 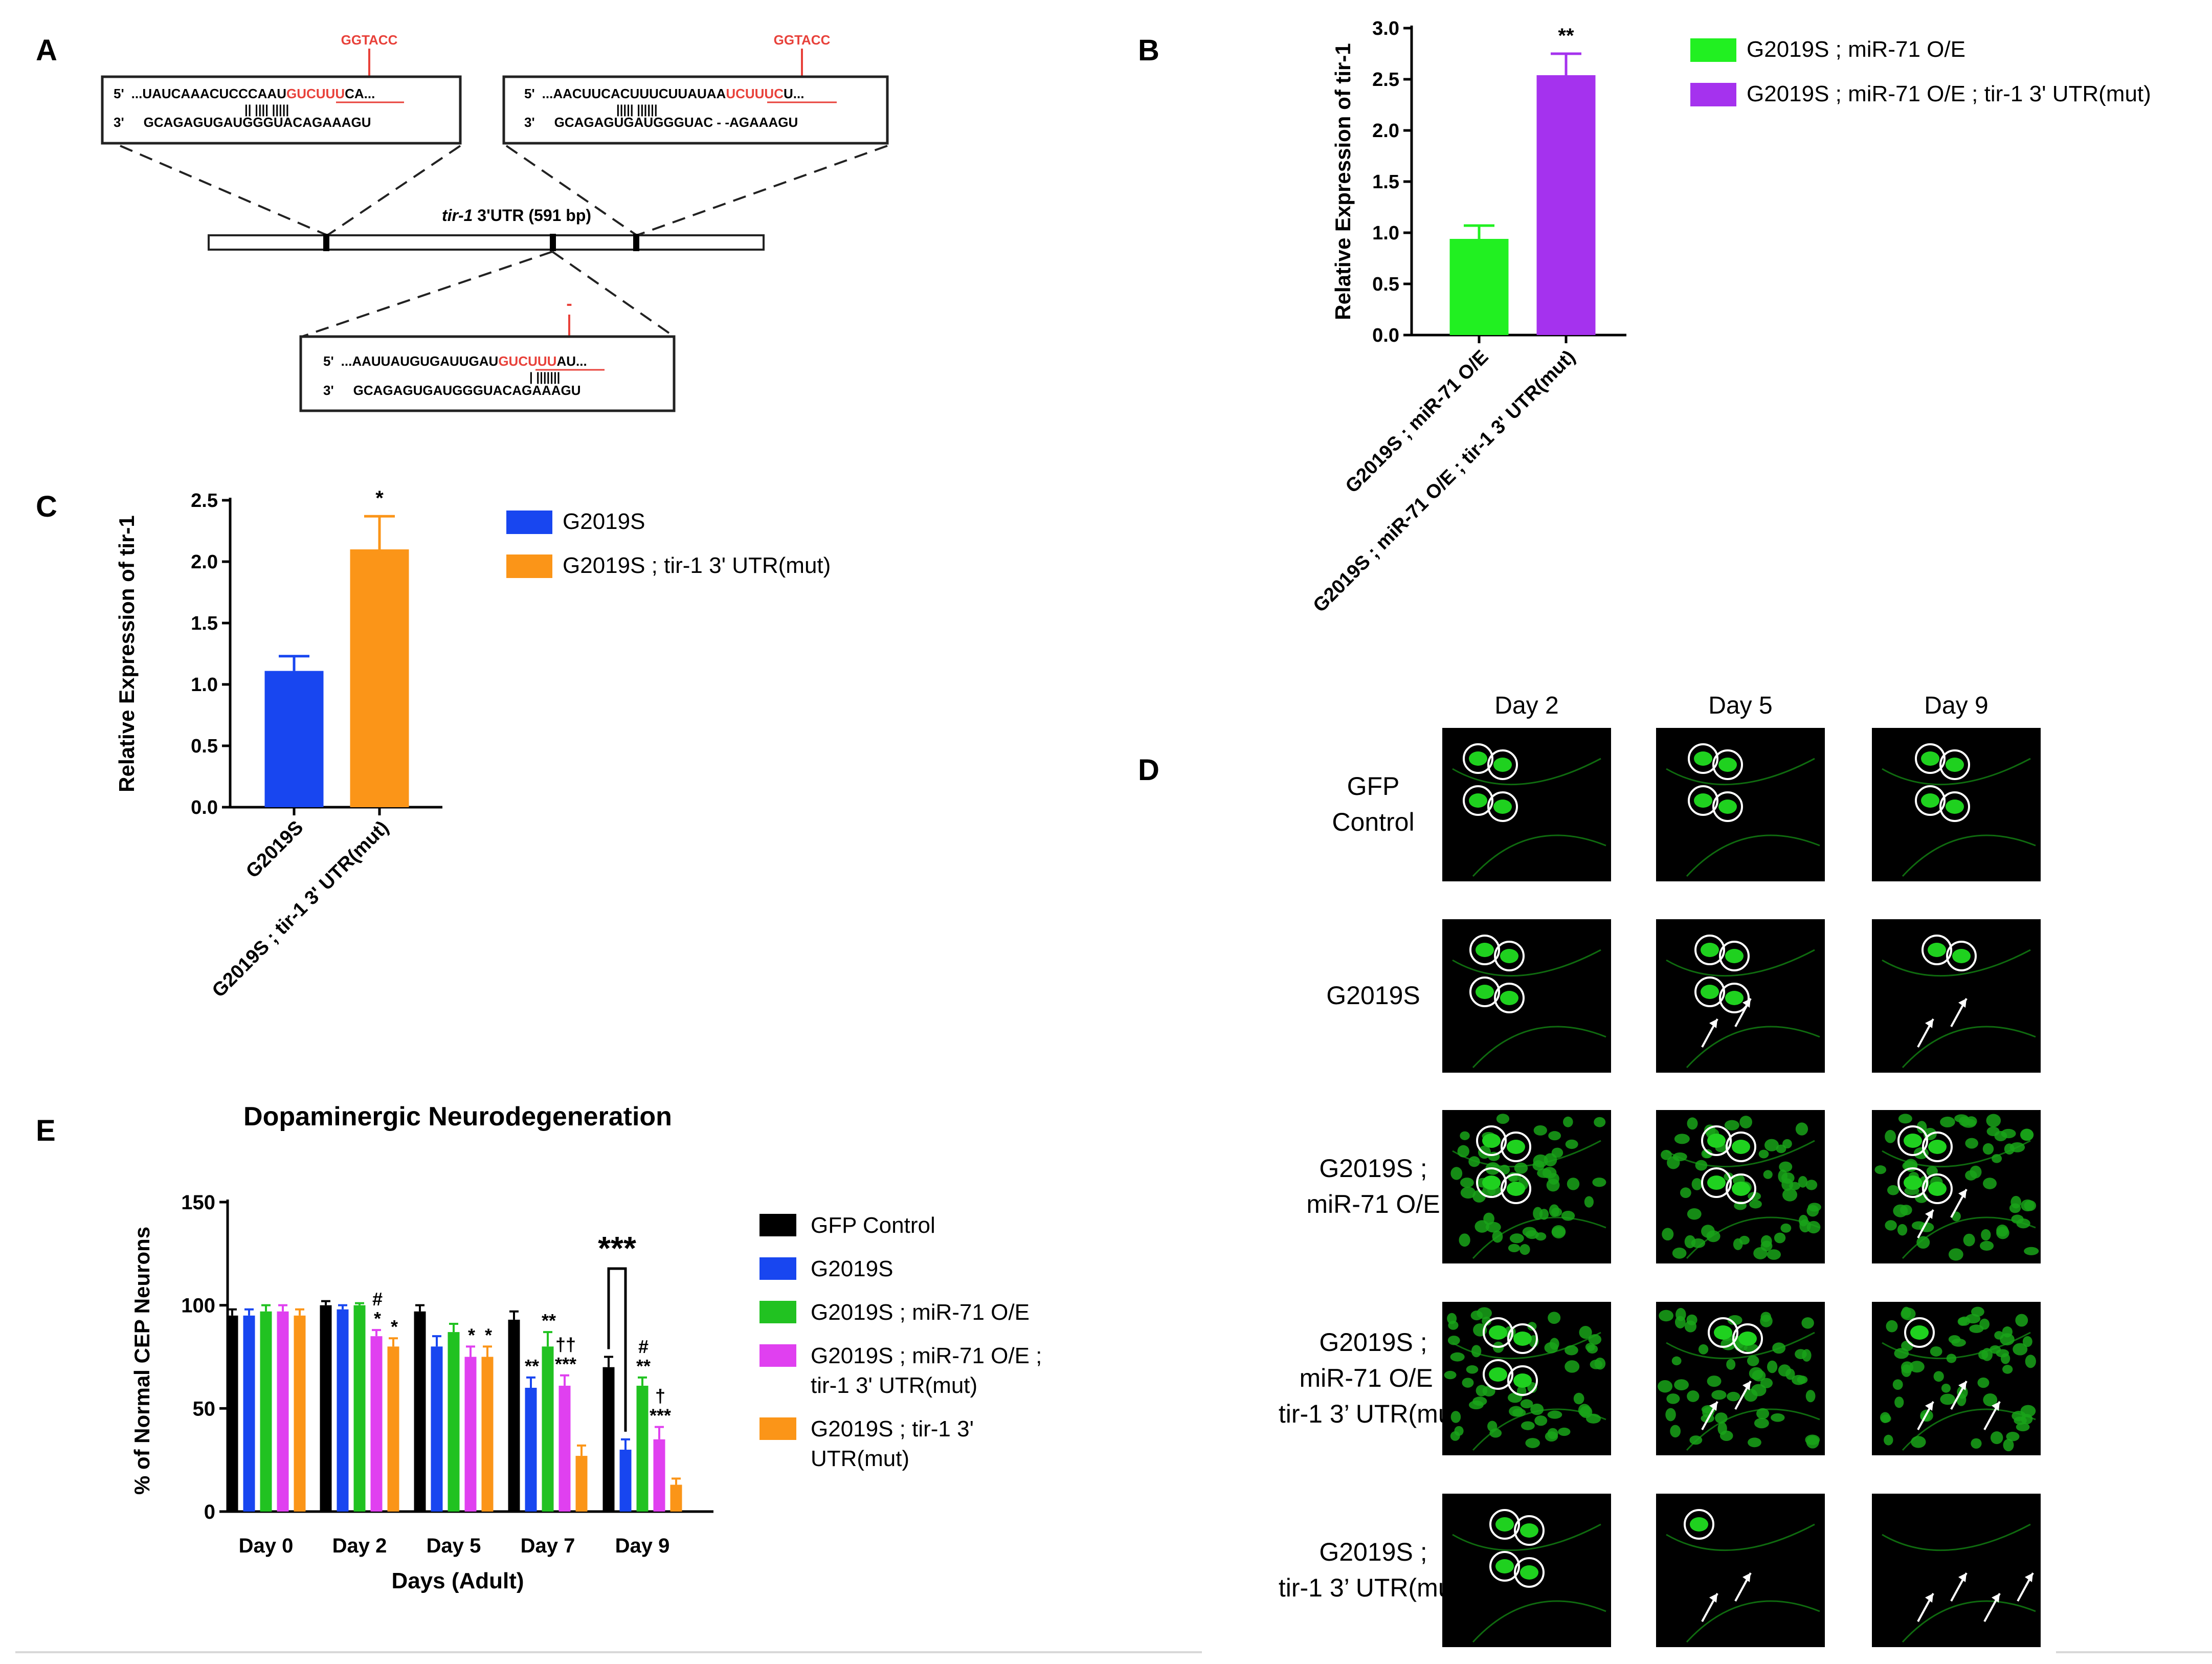 What do you see at coordinates (127, 653) in the screenshot?
I see `y-axis-title: Relative Expression of tir-1` at bounding box center [127, 653].